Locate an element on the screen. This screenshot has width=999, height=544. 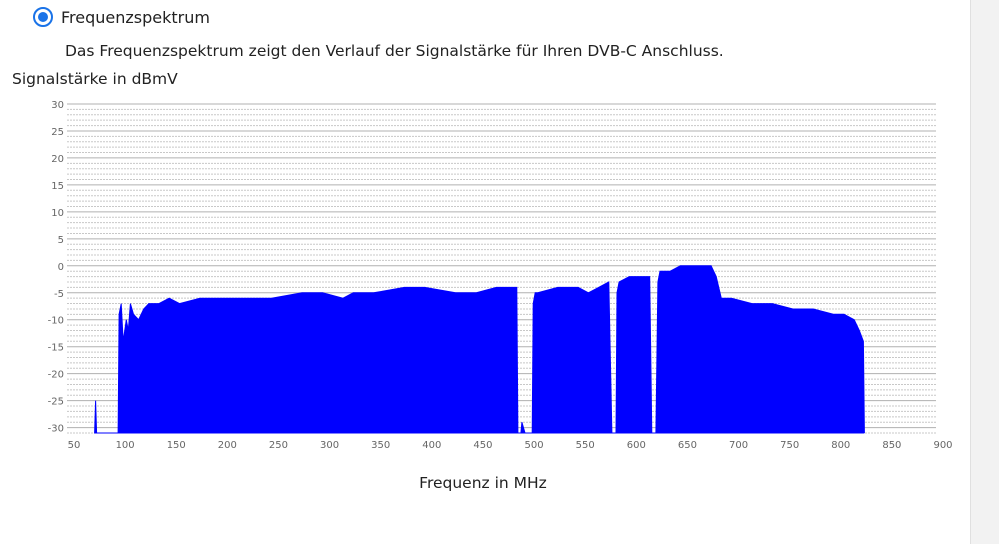
y-tick-label: 25 is located at coordinates (57, 132).